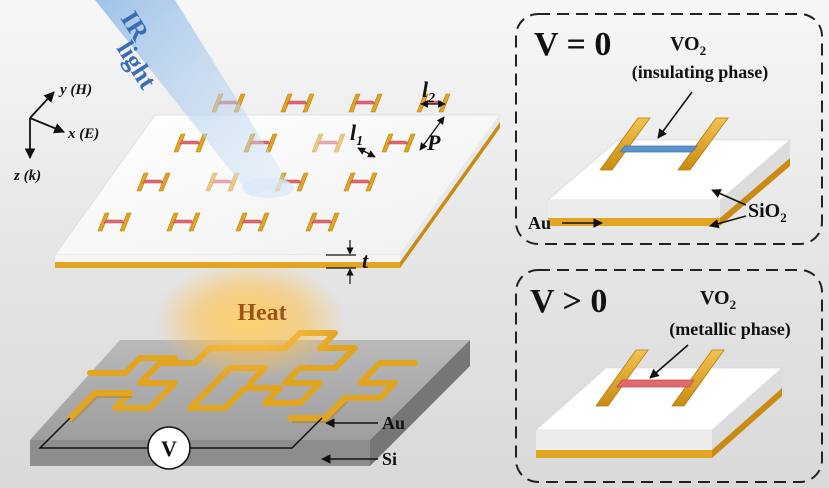 The image size is (829, 488). I want to click on l1-dimension-arrow, so click(366, 152).